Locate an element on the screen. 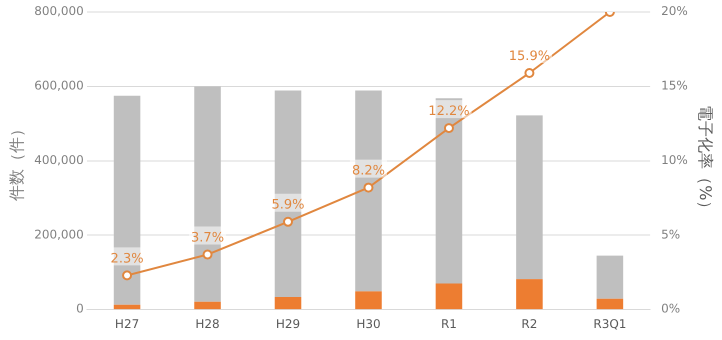 This screenshot has width=722, height=340. data-label: 15.9% is located at coordinates (529, 56).